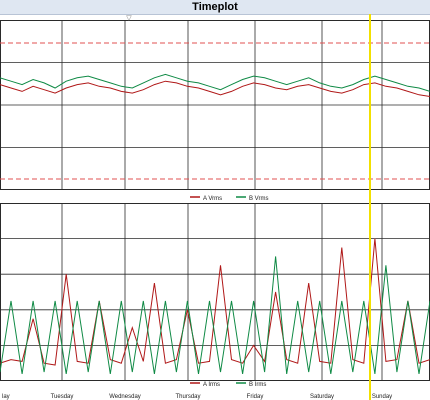 The height and width of the screenshot is (400, 430). Describe the element at coordinates (212, 199) in the screenshot. I see `legend-label: A Vrms` at that location.